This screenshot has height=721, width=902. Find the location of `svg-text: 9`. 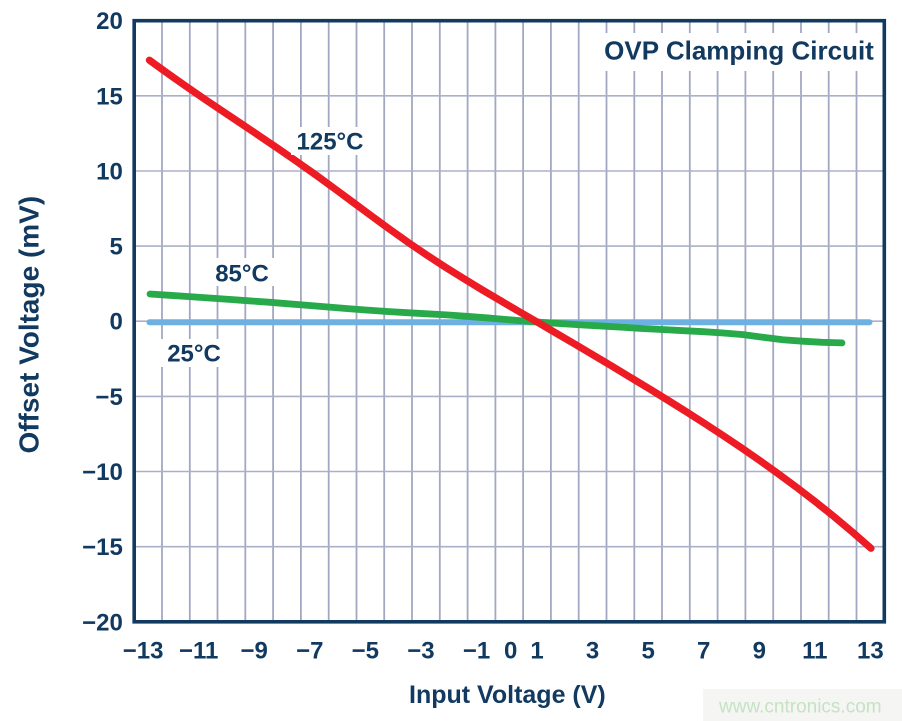

svg-text: 9 is located at coordinates (759, 650).